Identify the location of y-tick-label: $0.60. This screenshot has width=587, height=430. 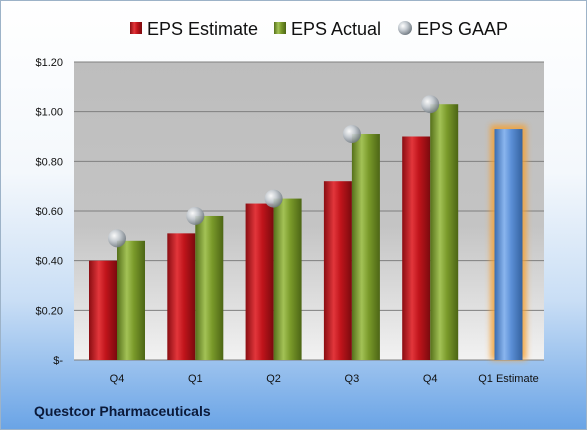
(49, 212).